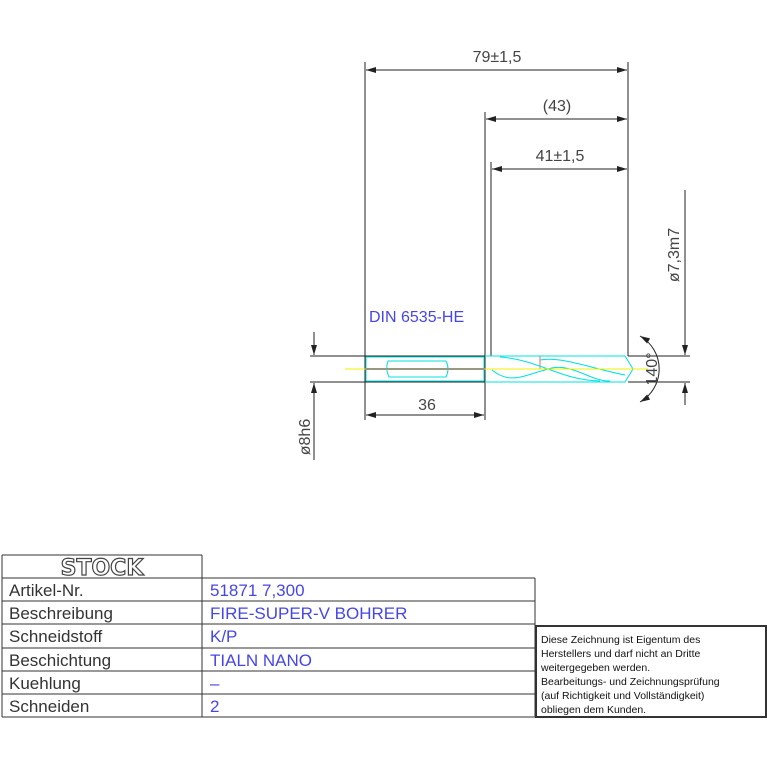 This screenshot has height=767, width=767. Describe the element at coordinates (652, 368) in the screenshot. I see `dim-angle: 140°` at that location.